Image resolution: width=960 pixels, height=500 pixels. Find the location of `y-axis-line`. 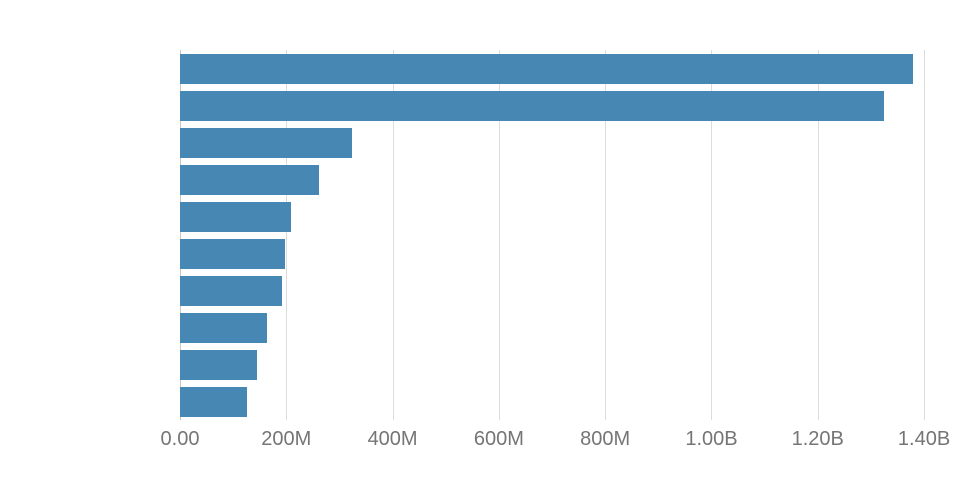

y-axis-line is located at coordinates (180, 235).